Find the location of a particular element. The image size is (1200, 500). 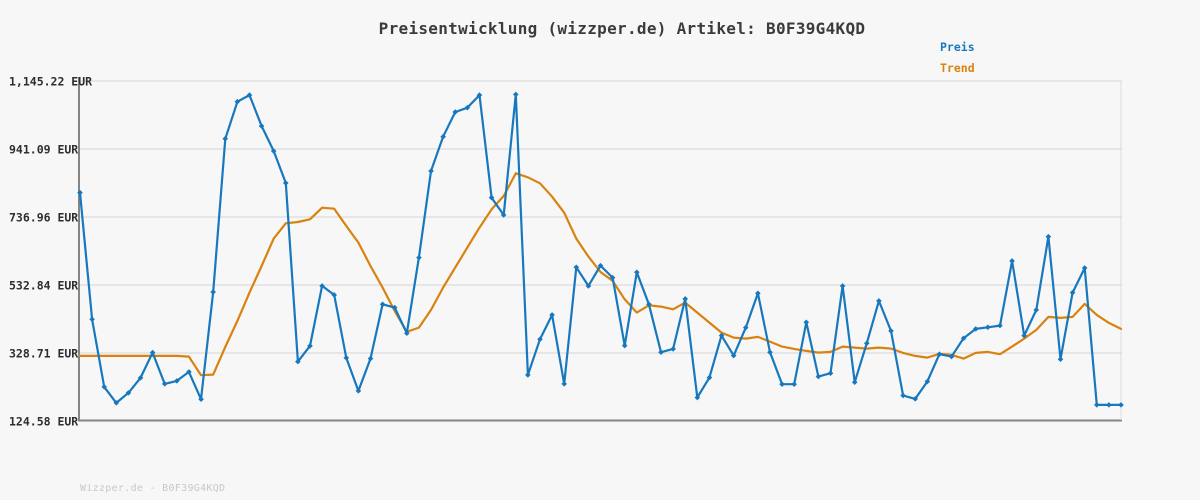

y-tick-label: 532.84 EUR is located at coordinates (43, 285).